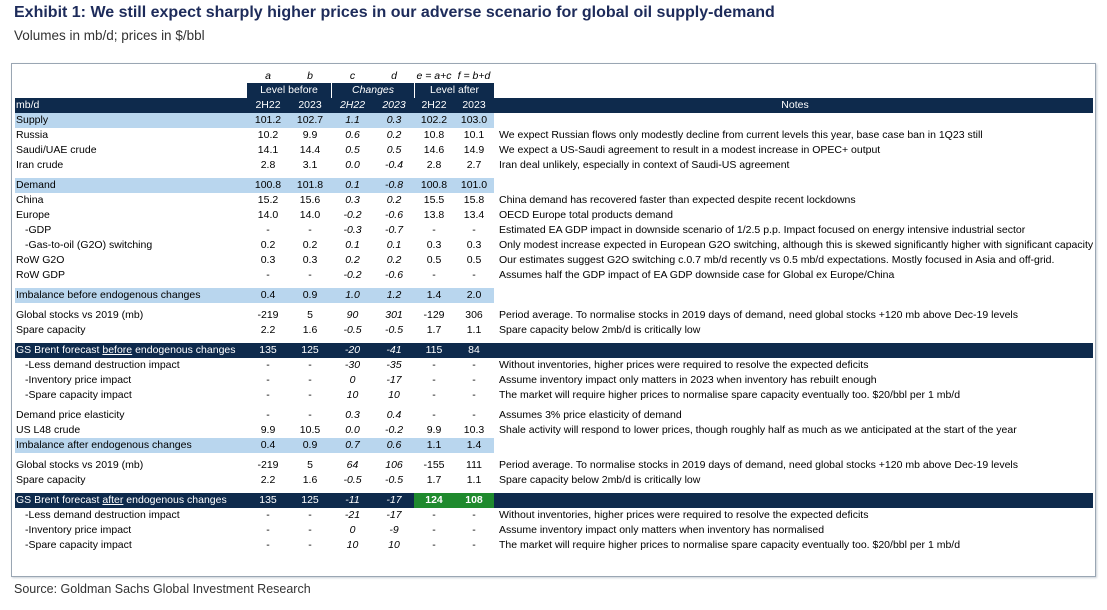 The image size is (1107, 610). Describe the element at coordinates (310, 430) in the screenshot. I see `cell: 10.5` at that location.